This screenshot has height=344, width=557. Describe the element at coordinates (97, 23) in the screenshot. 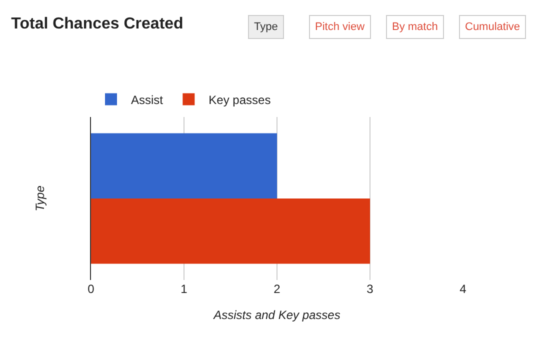

I see `chart-title: Total Chances Created` at that location.